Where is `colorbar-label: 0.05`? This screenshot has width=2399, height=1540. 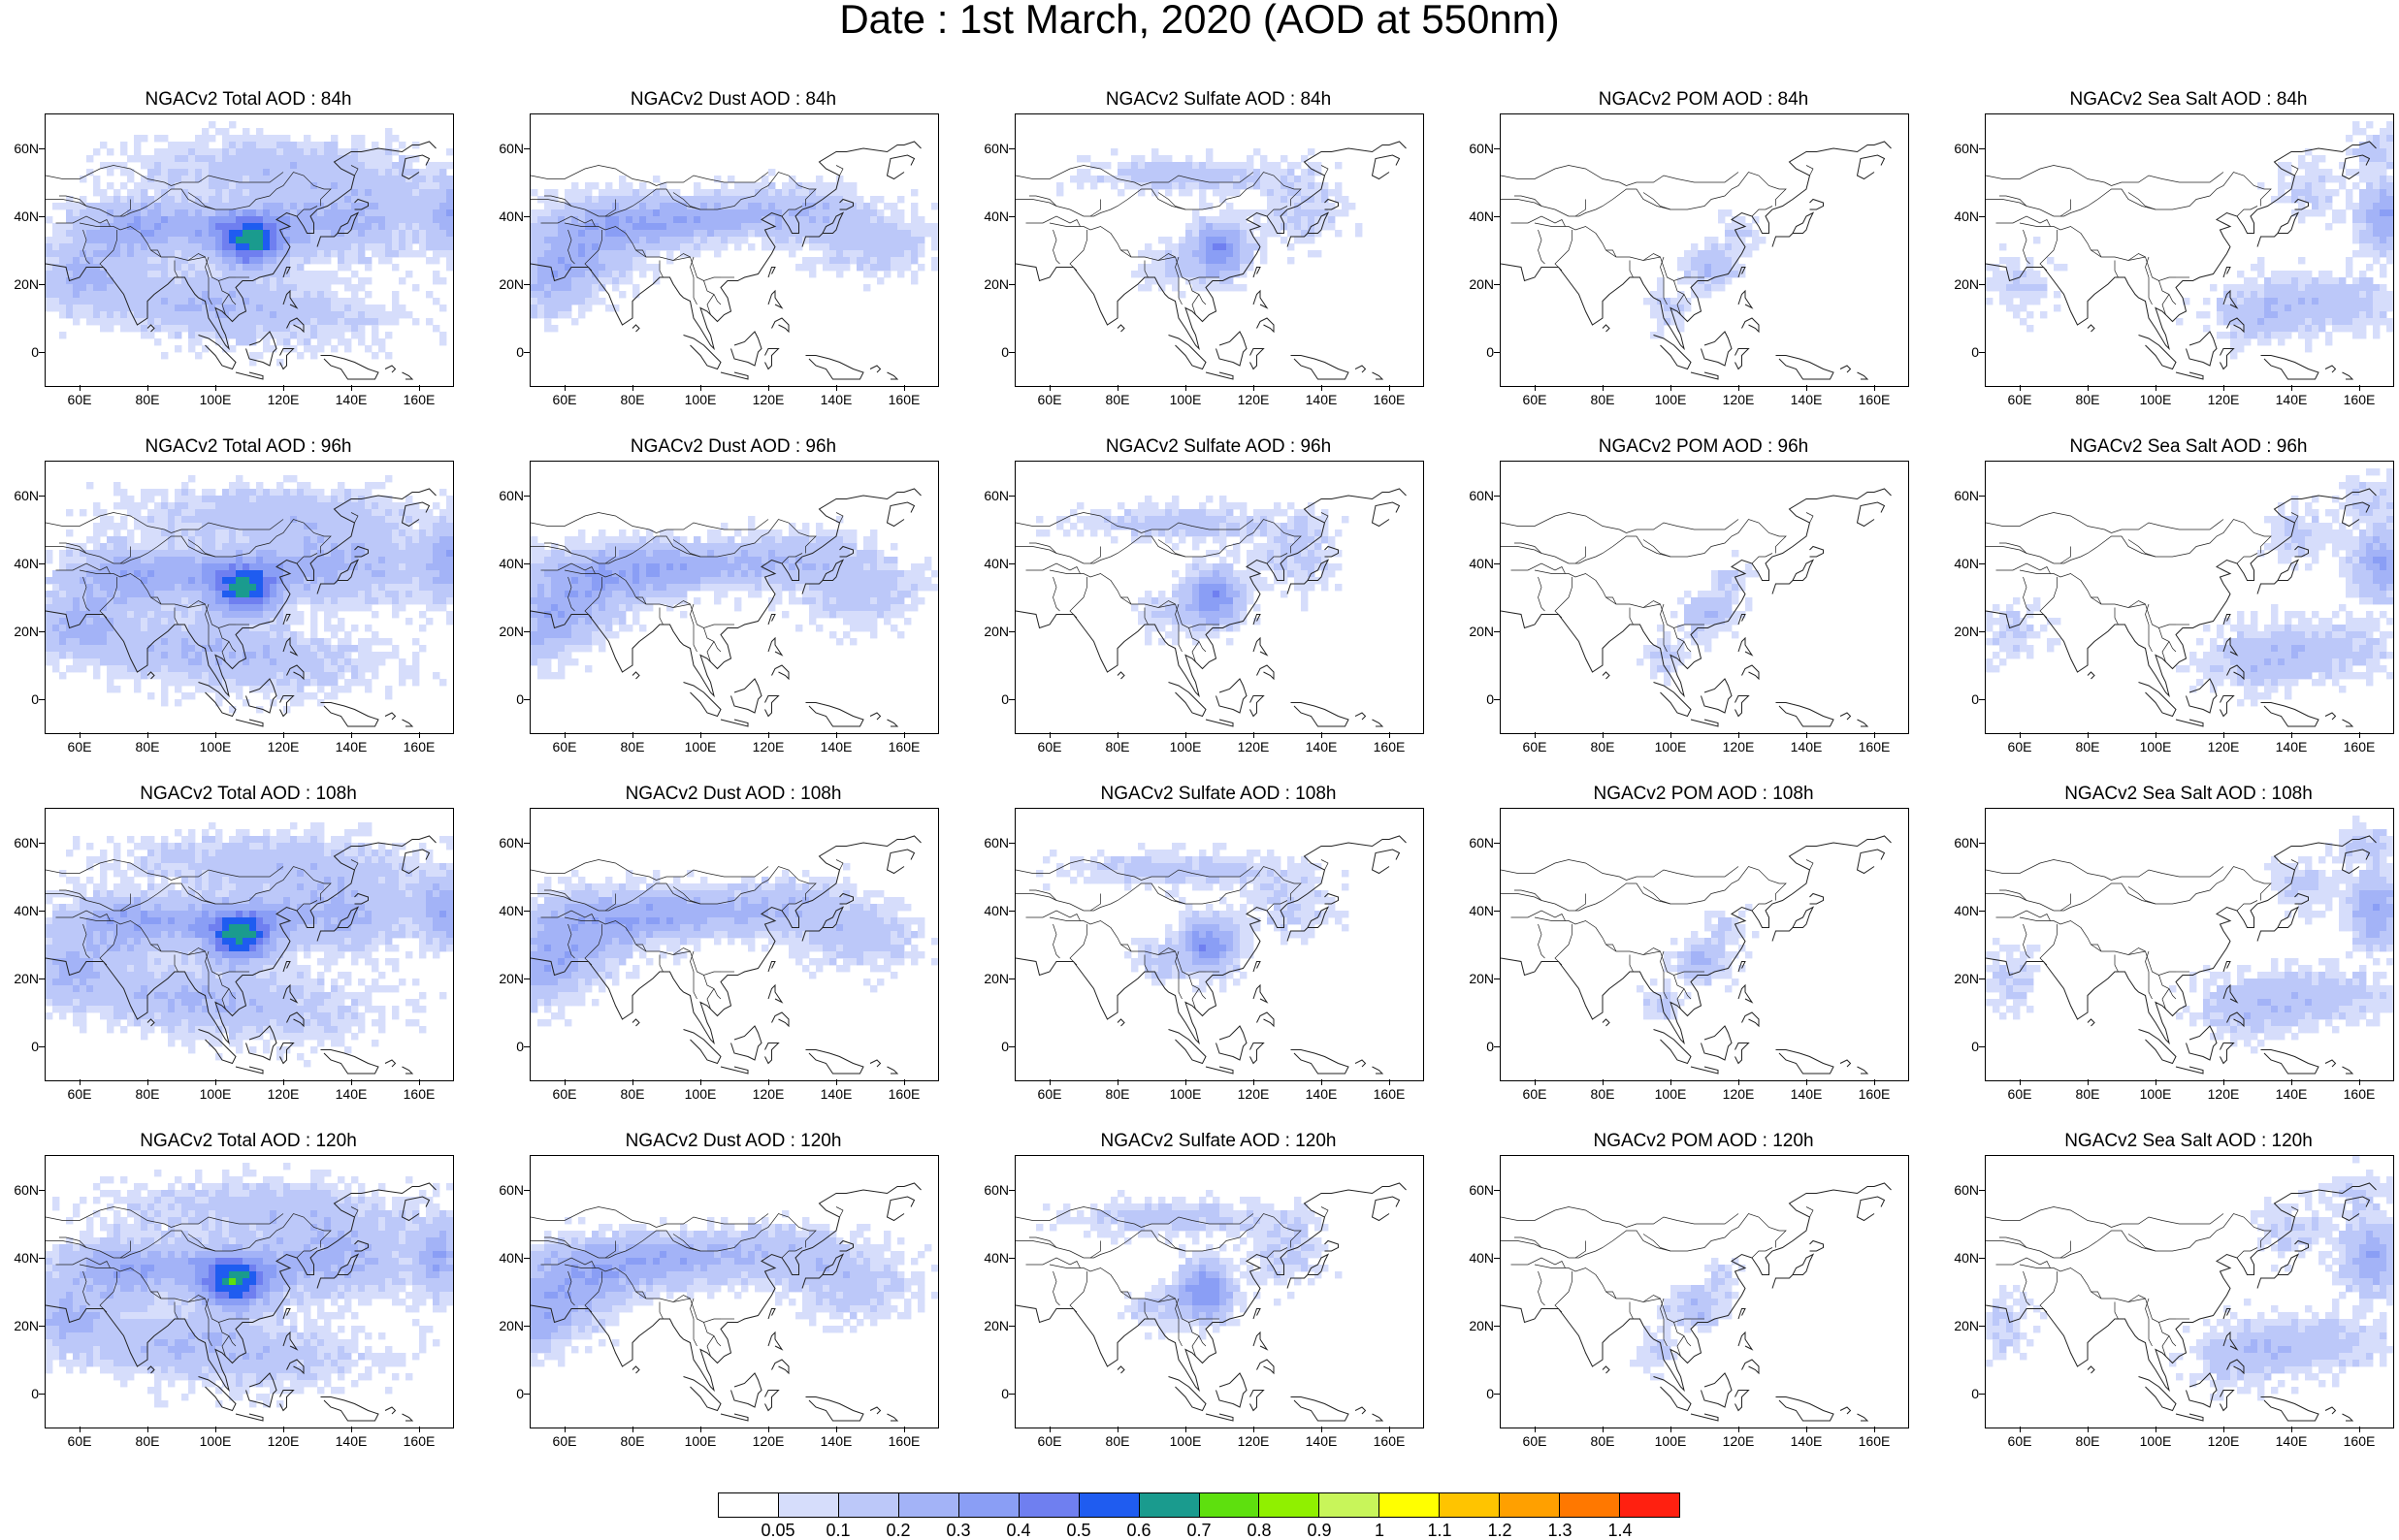
colorbar-label: 0.05 is located at coordinates (778, 1530).